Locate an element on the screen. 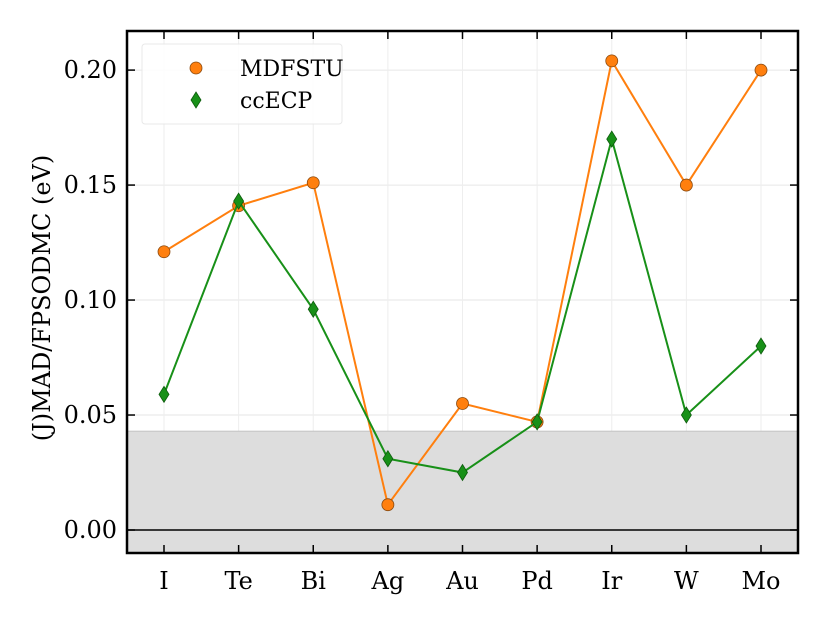 This screenshot has height=623, width=830. x-tick-label: I is located at coordinates (163, 581).